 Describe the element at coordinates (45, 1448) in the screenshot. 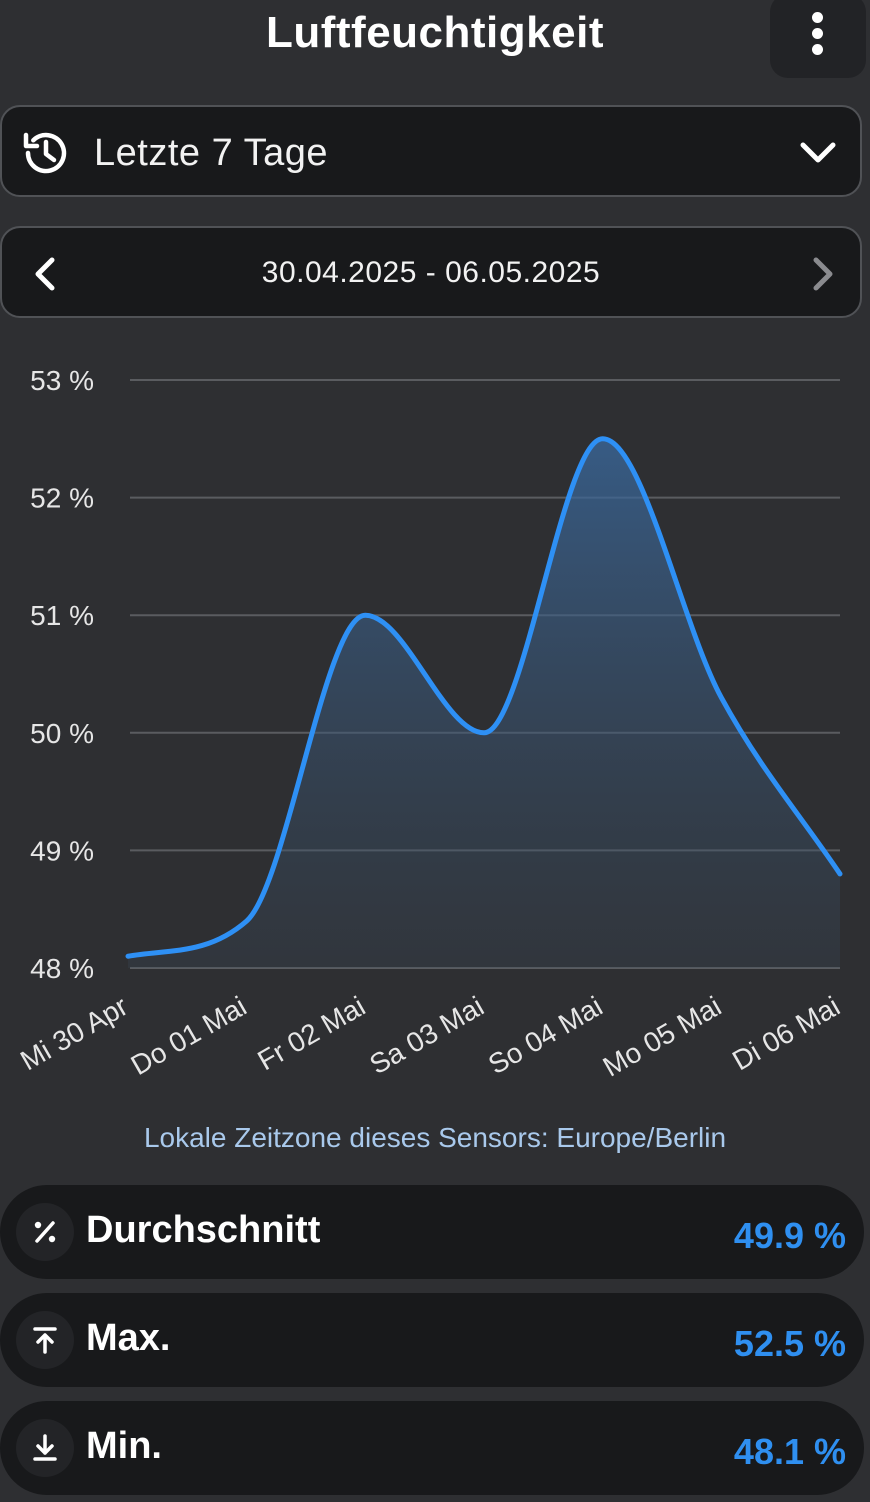

I see `arrow-down-to-line-icon` at that location.